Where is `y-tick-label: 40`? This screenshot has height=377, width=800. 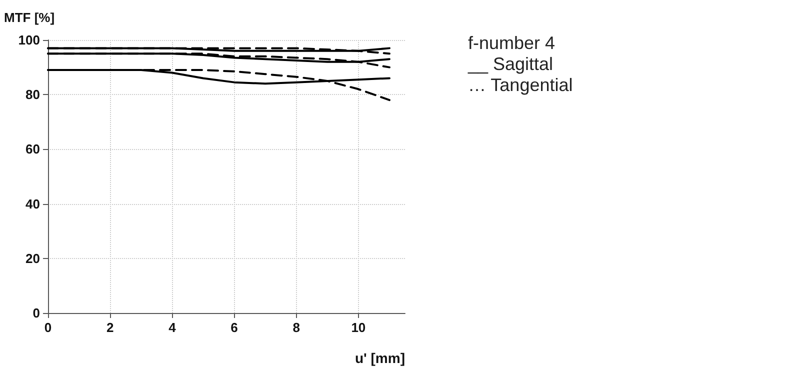
y-tick-label: 40 is located at coordinates (33, 204).